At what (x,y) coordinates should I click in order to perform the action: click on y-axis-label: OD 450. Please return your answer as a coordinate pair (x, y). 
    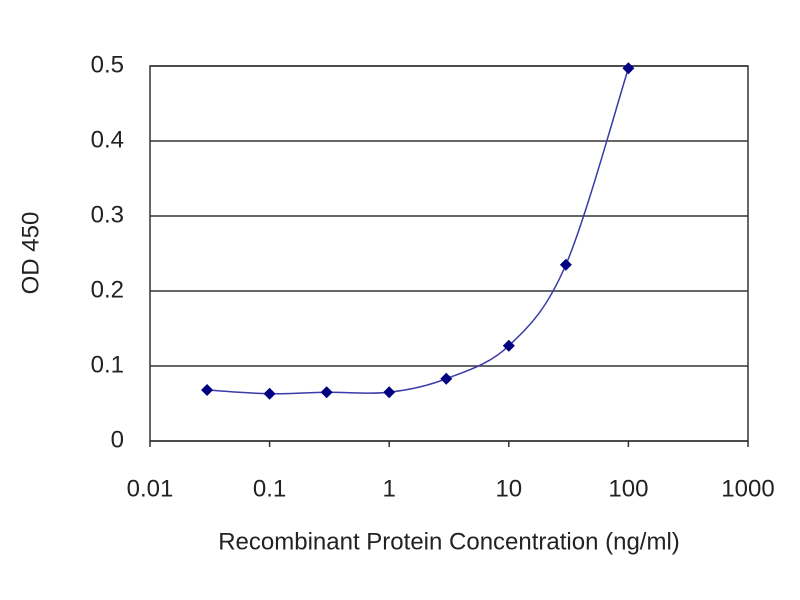
    Looking at the image, I should click on (30, 253).